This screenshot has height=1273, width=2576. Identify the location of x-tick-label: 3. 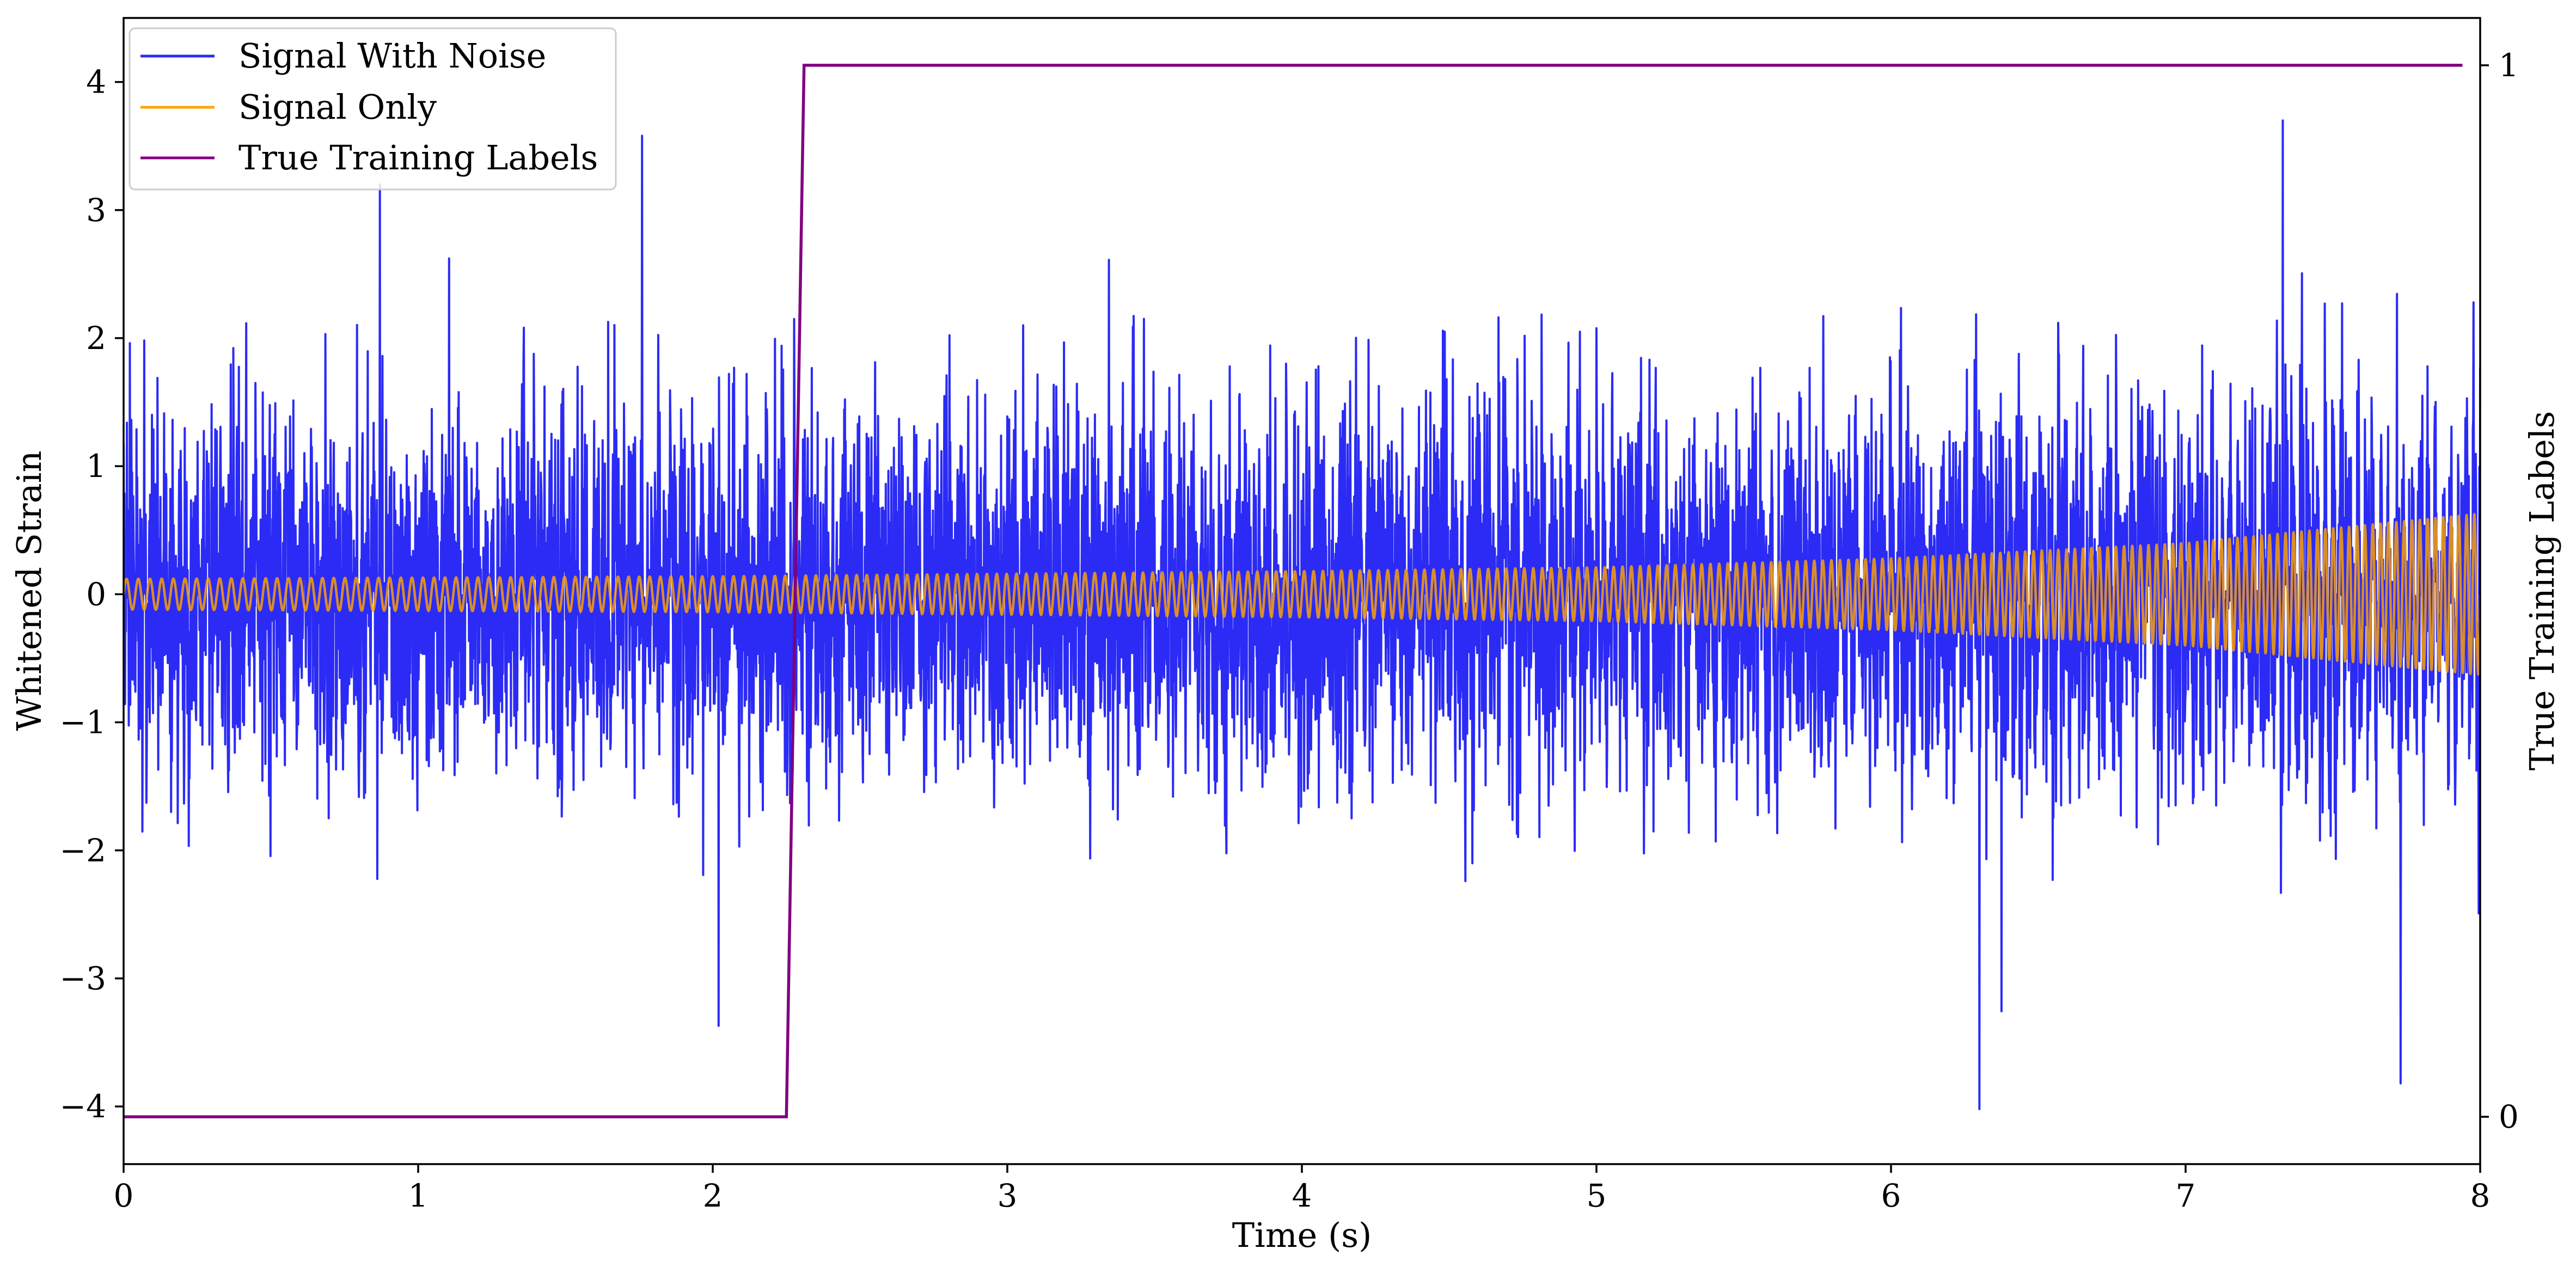
(1008, 1196).